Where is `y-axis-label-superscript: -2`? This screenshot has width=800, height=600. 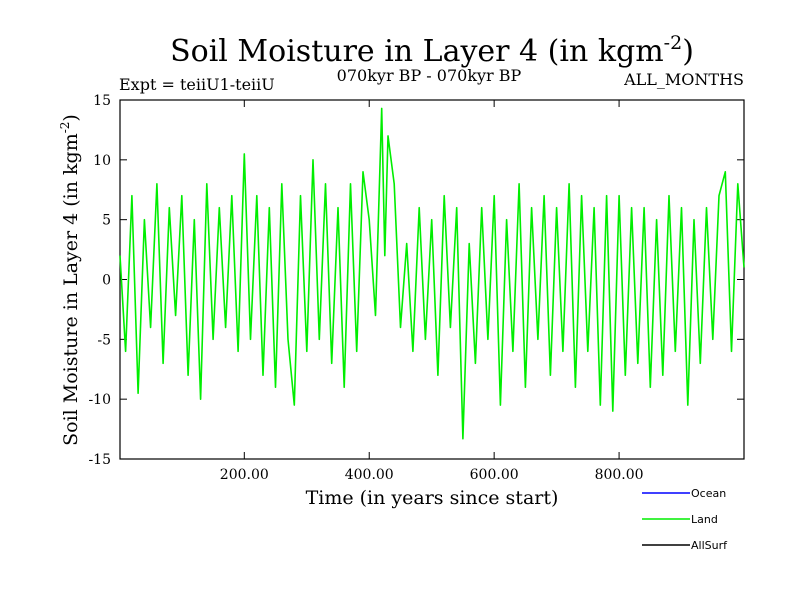
y-axis-label-superscript: -2 is located at coordinates (65, 128).